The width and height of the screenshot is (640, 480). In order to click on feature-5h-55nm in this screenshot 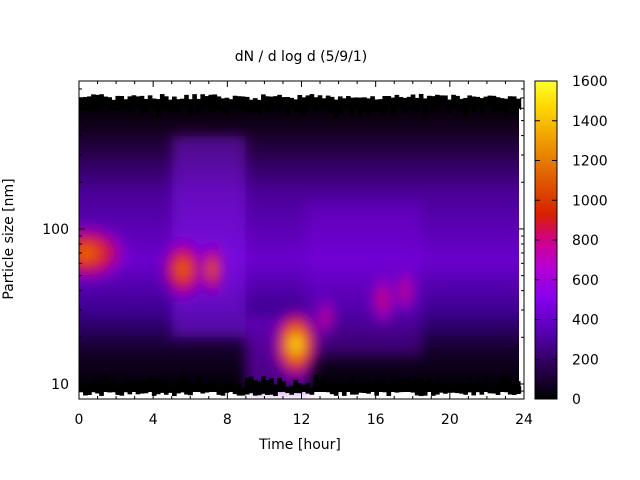, I will do `click(182, 269)`.